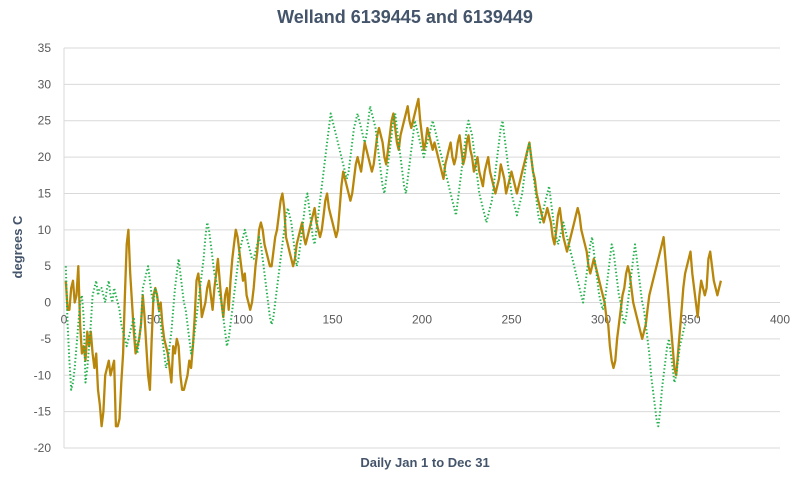  I want to click on y-tick-label: 20, so click(45, 157).